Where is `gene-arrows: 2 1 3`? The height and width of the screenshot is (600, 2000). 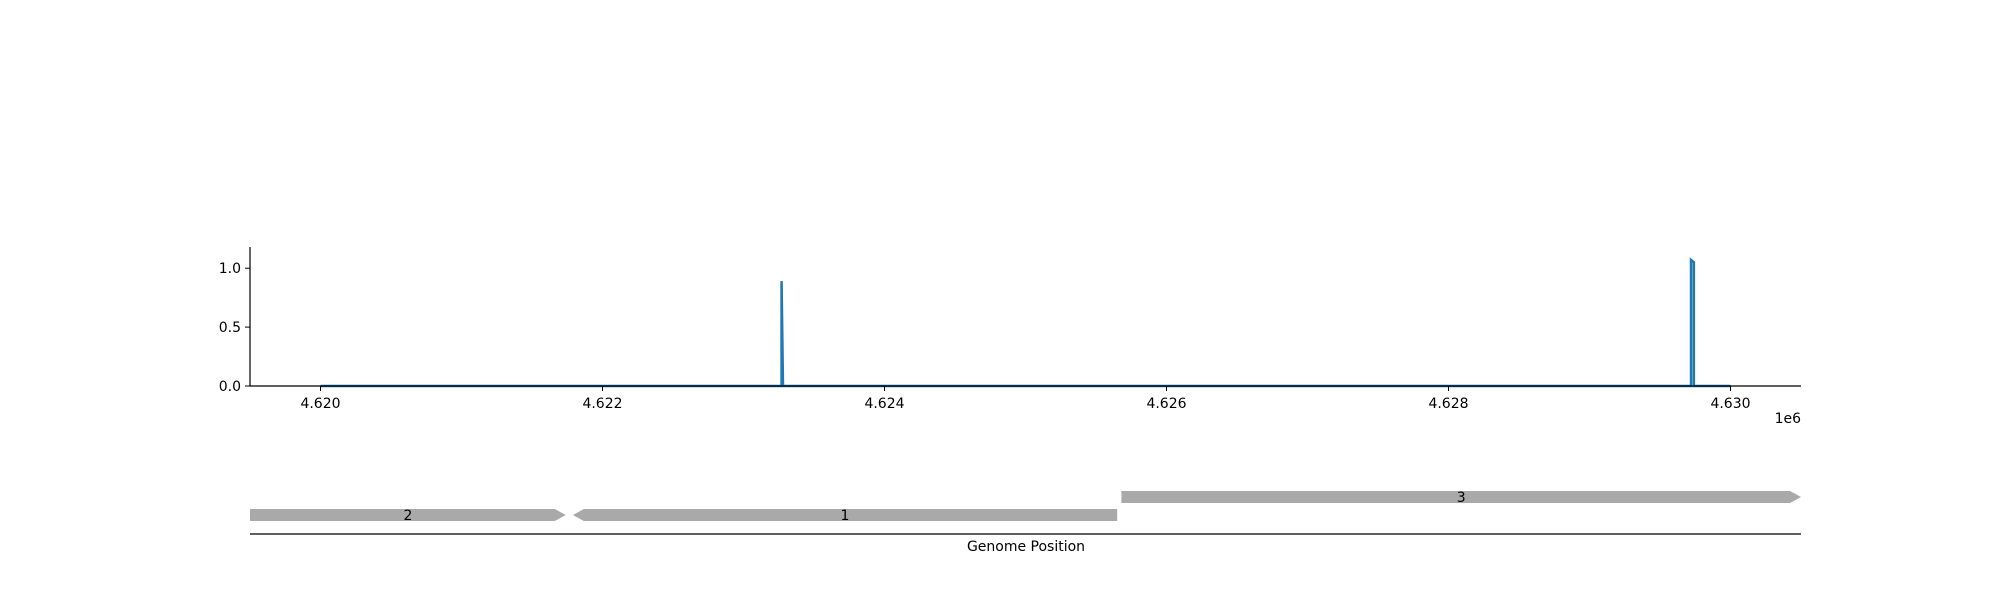 gene-arrows: 2 1 3 is located at coordinates (1025, 507).